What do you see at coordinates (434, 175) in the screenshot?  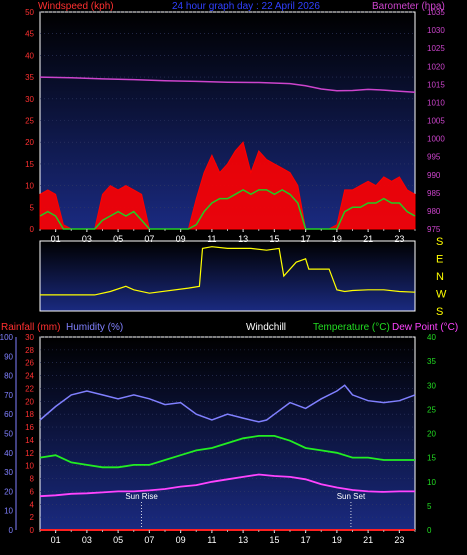 I see `barometer-y-tick-label: 990` at bounding box center [434, 175].